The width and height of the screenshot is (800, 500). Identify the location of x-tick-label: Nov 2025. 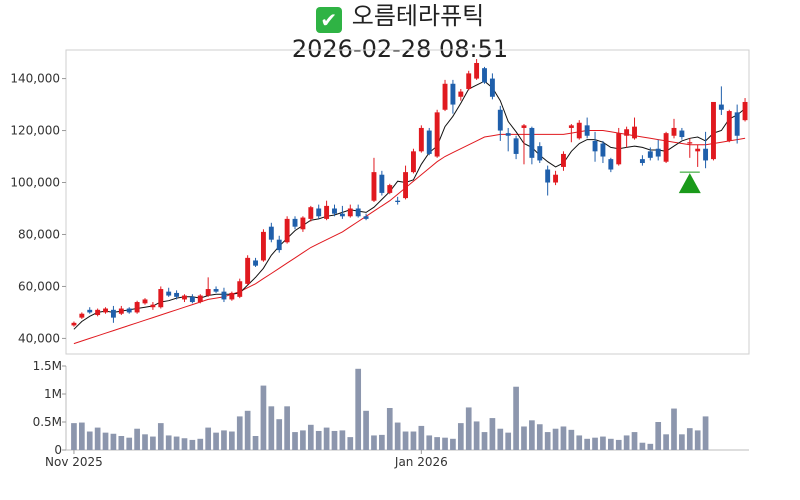
(74, 462).